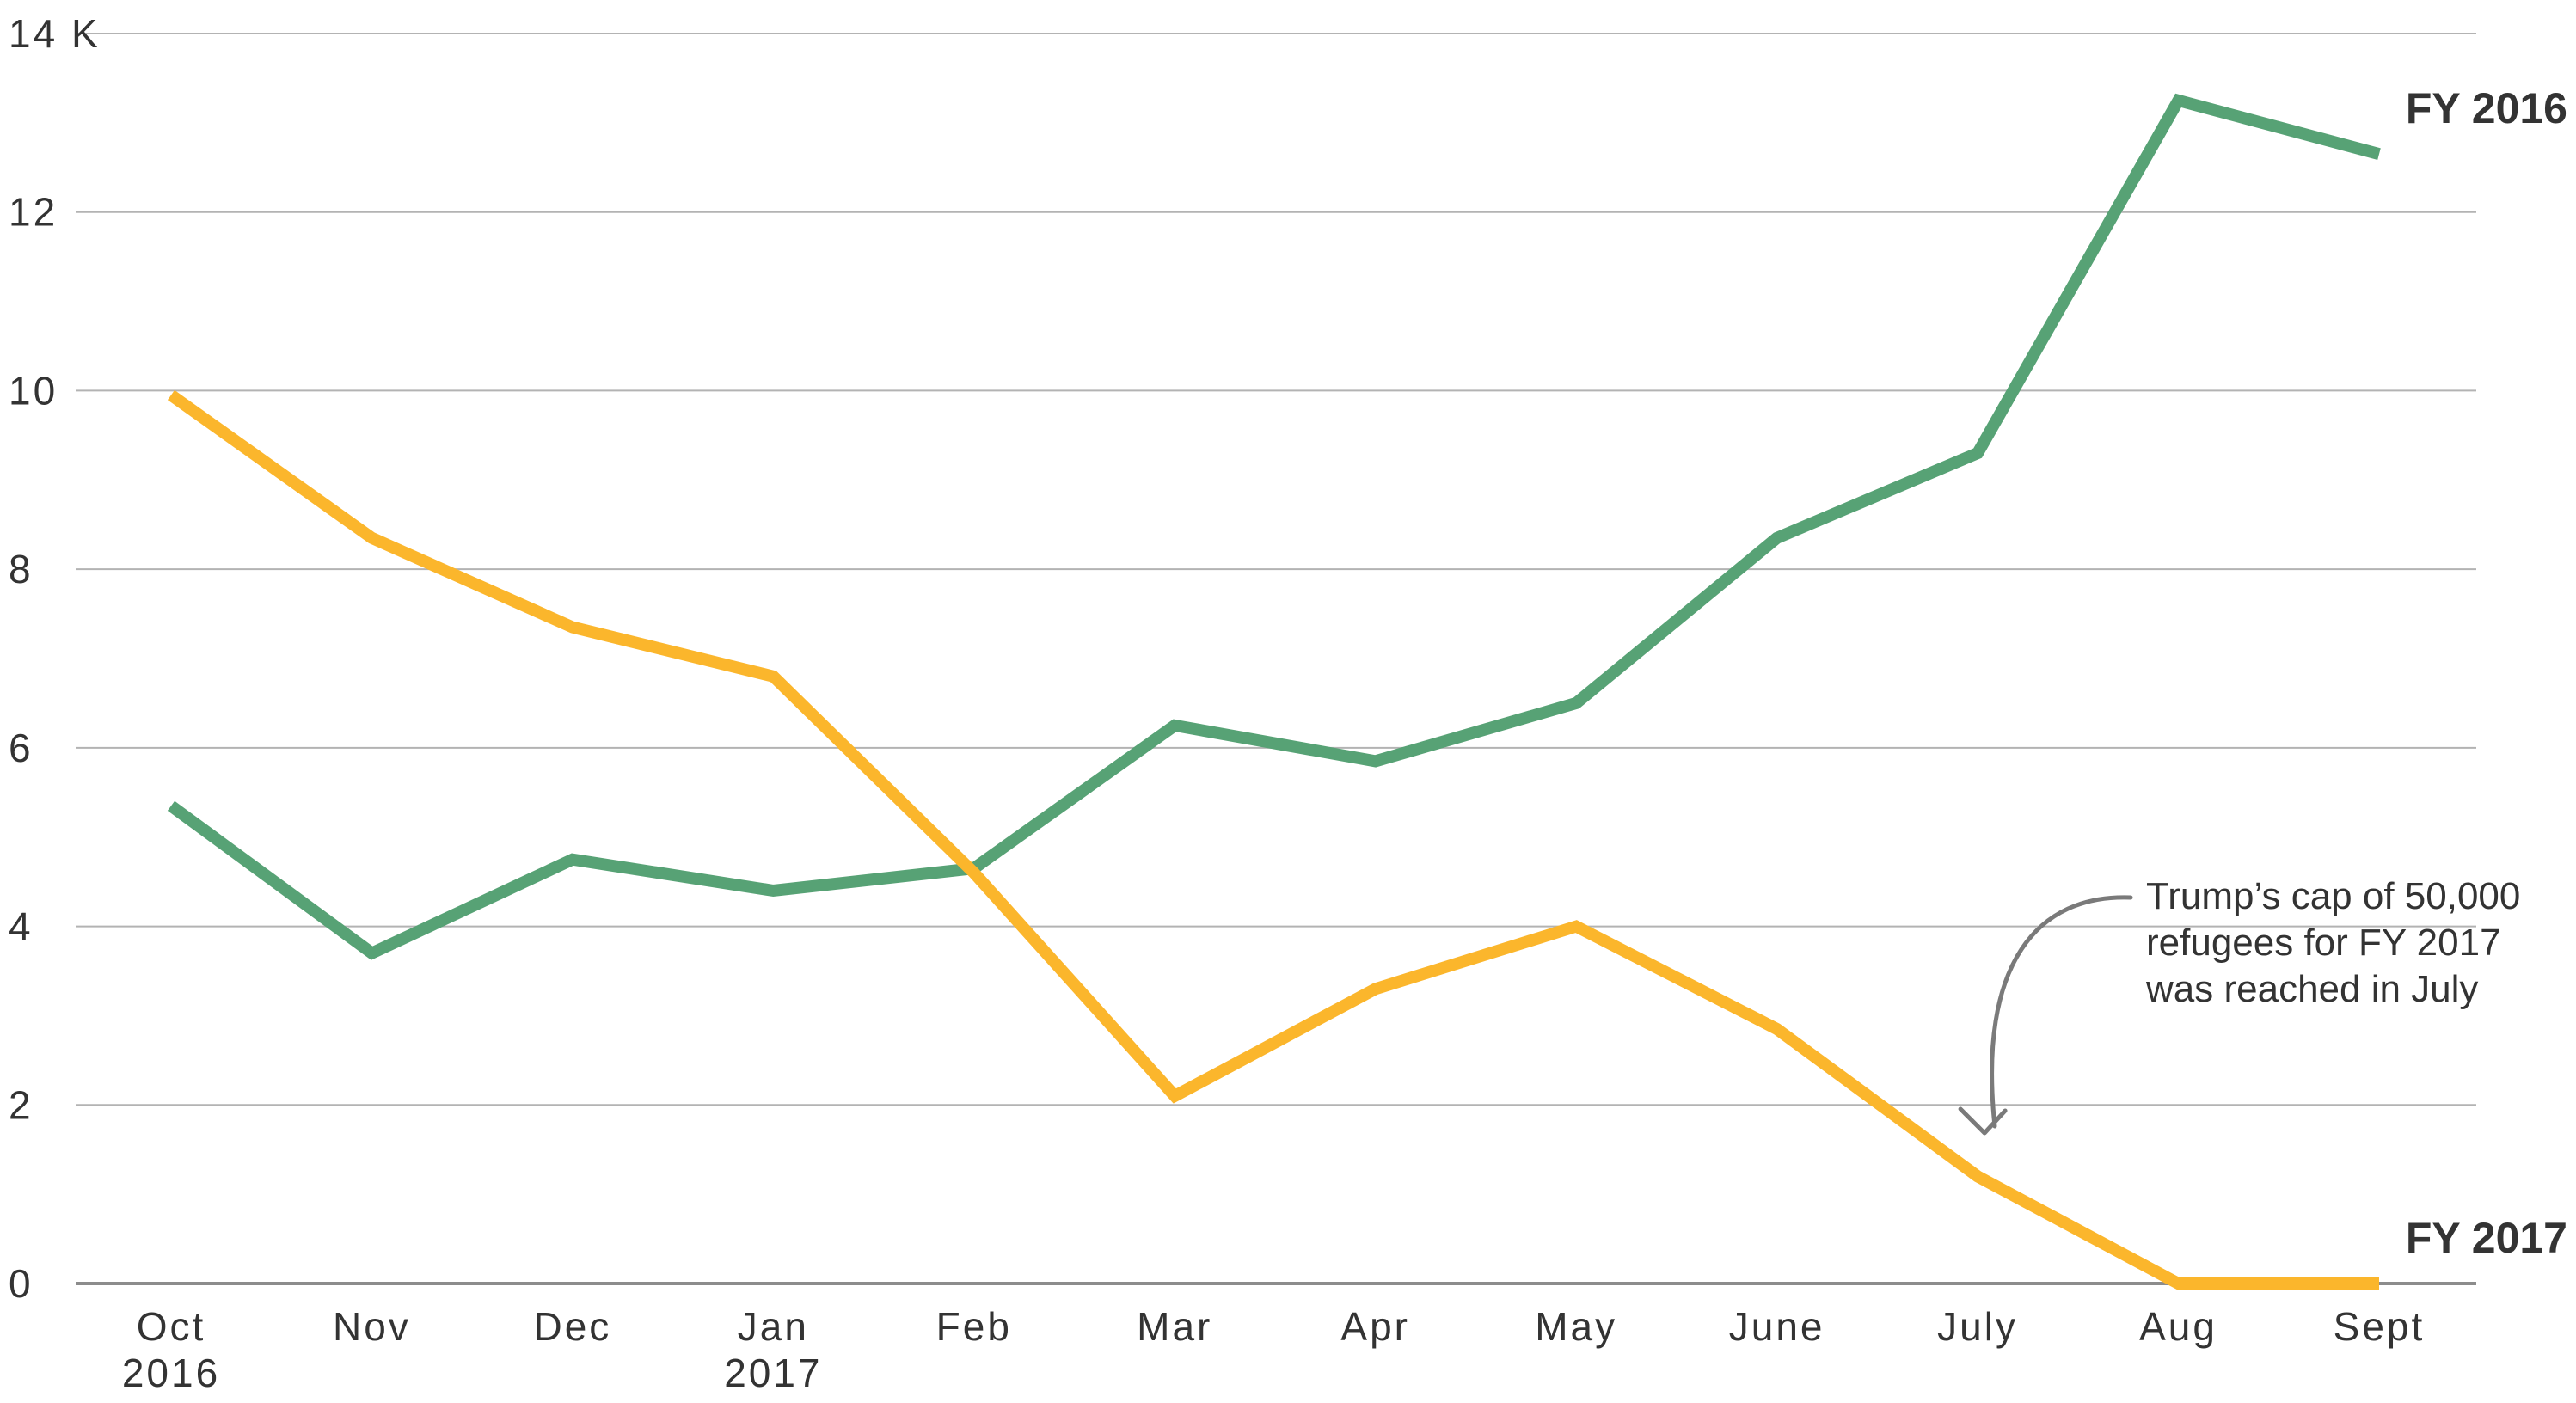  What do you see at coordinates (171, 1373) in the screenshot?
I see `x-tick-sublabel: 2016` at bounding box center [171, 1373].